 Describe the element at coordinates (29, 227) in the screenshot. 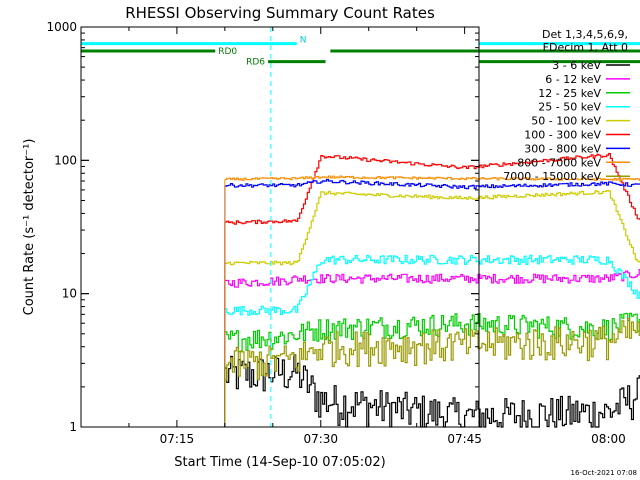

I see `y-axis-label: Count Rate (s⁻¹ detector⁻¹)` at that location.